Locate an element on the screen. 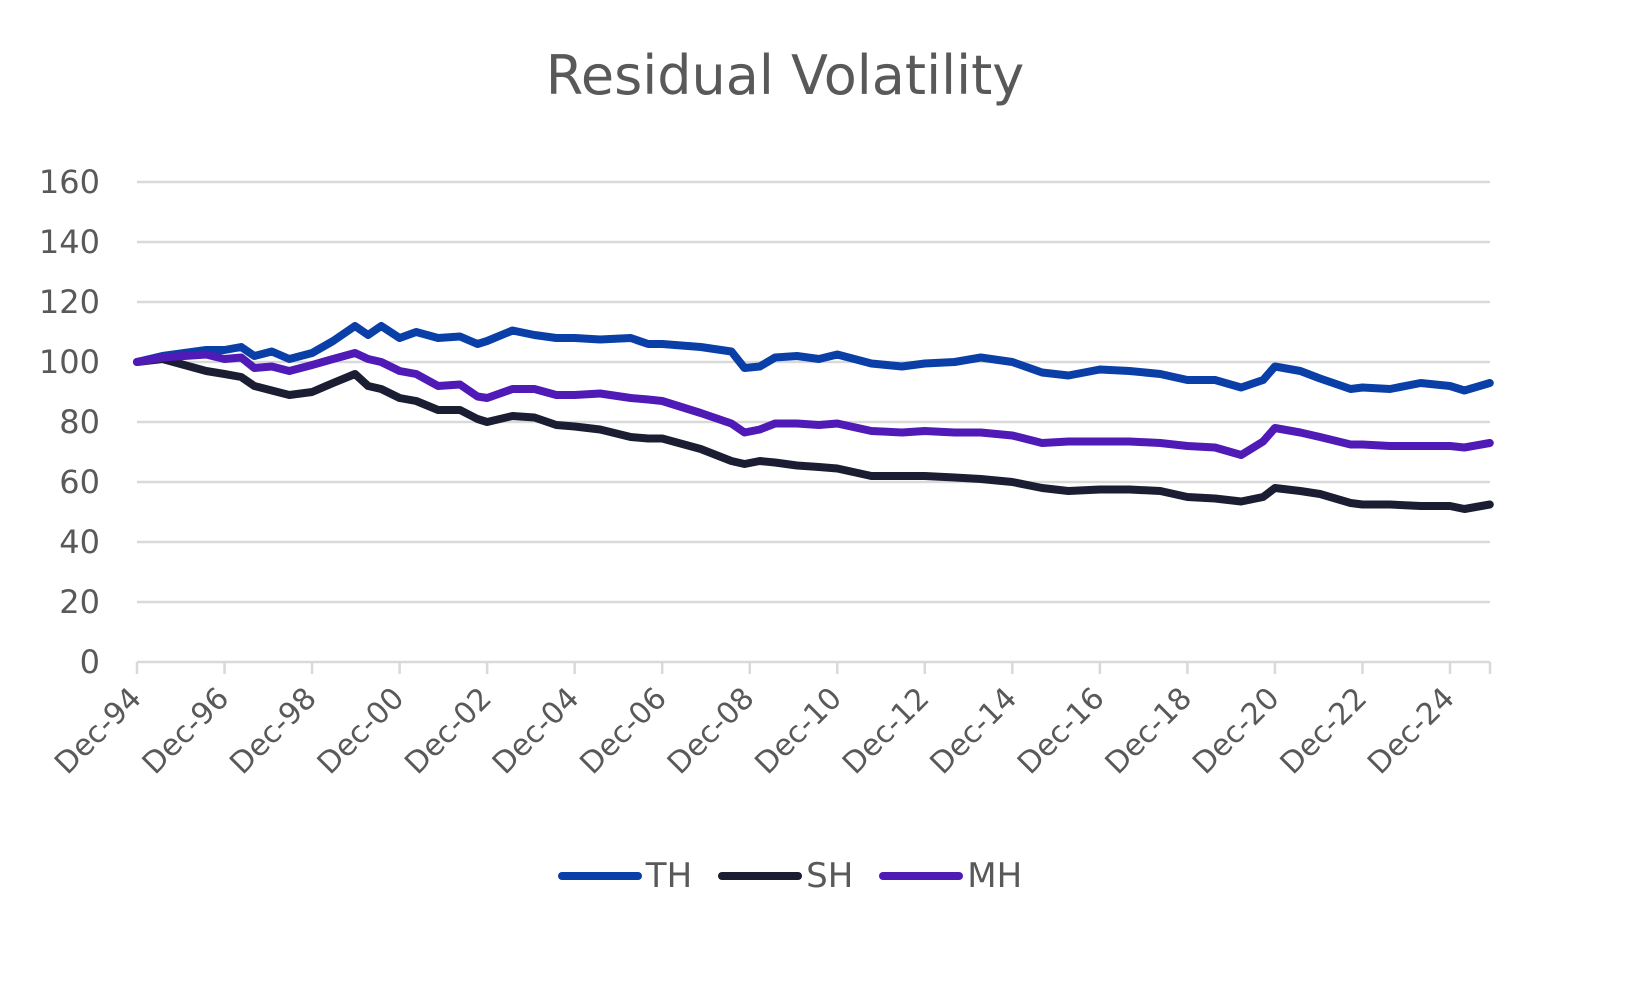  y-axis-tick-labels: 0 20 40 60 80 100 120 140 160 is located at coordinates (69, 422).